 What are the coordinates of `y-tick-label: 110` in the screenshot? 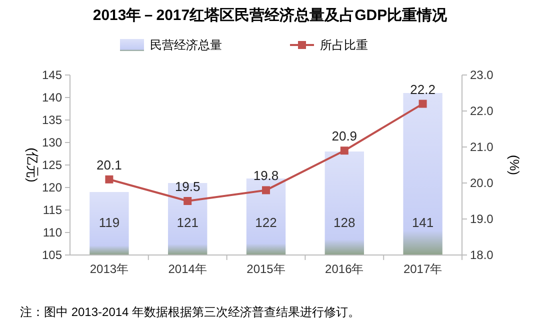 It's located at (52, 233).